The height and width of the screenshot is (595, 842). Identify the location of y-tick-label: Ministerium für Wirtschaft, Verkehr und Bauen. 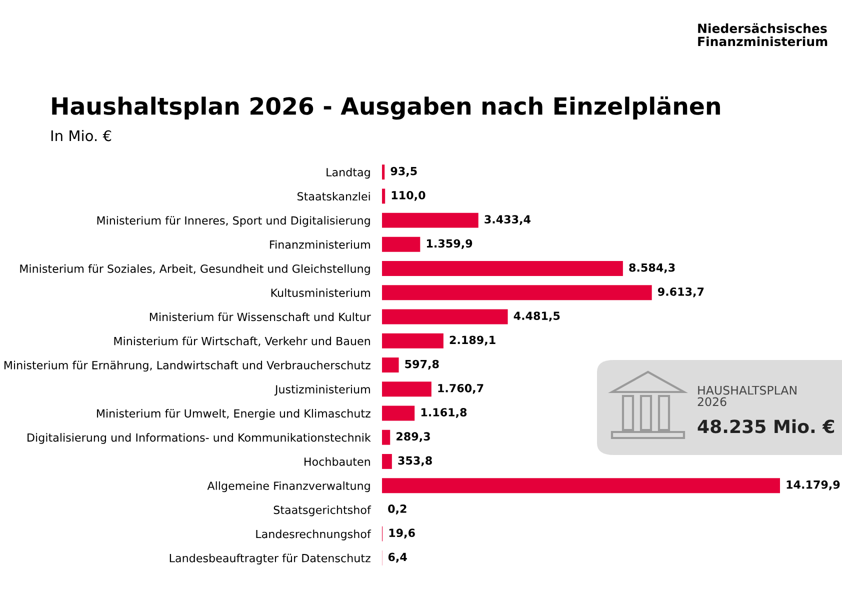
(242, 341).